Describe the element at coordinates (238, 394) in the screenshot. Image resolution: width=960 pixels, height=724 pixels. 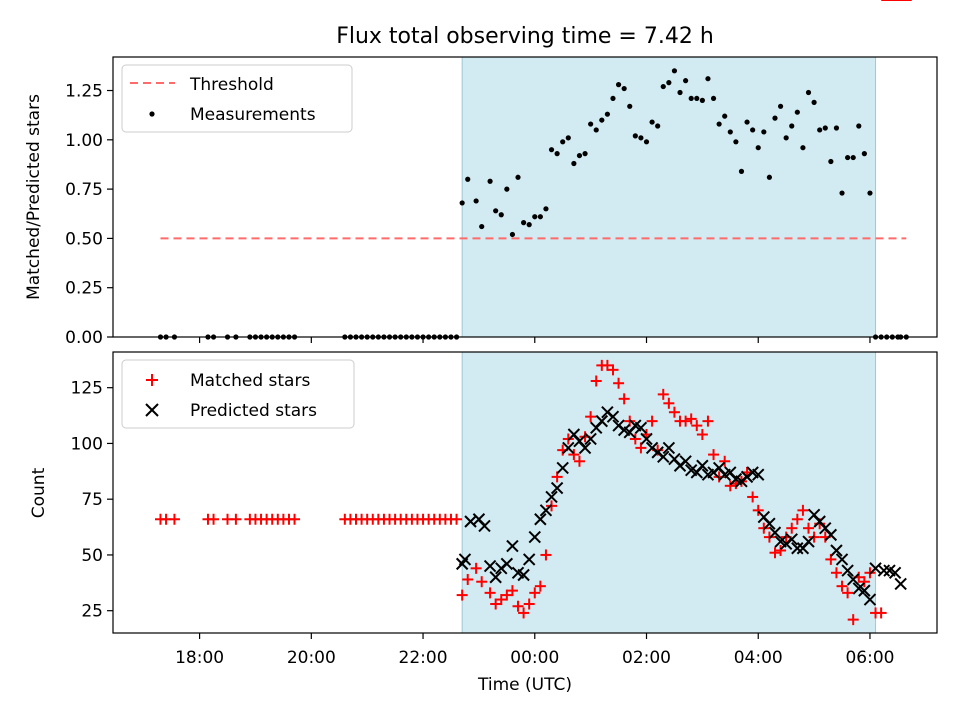
I see `bottom-legend-box` at that location.